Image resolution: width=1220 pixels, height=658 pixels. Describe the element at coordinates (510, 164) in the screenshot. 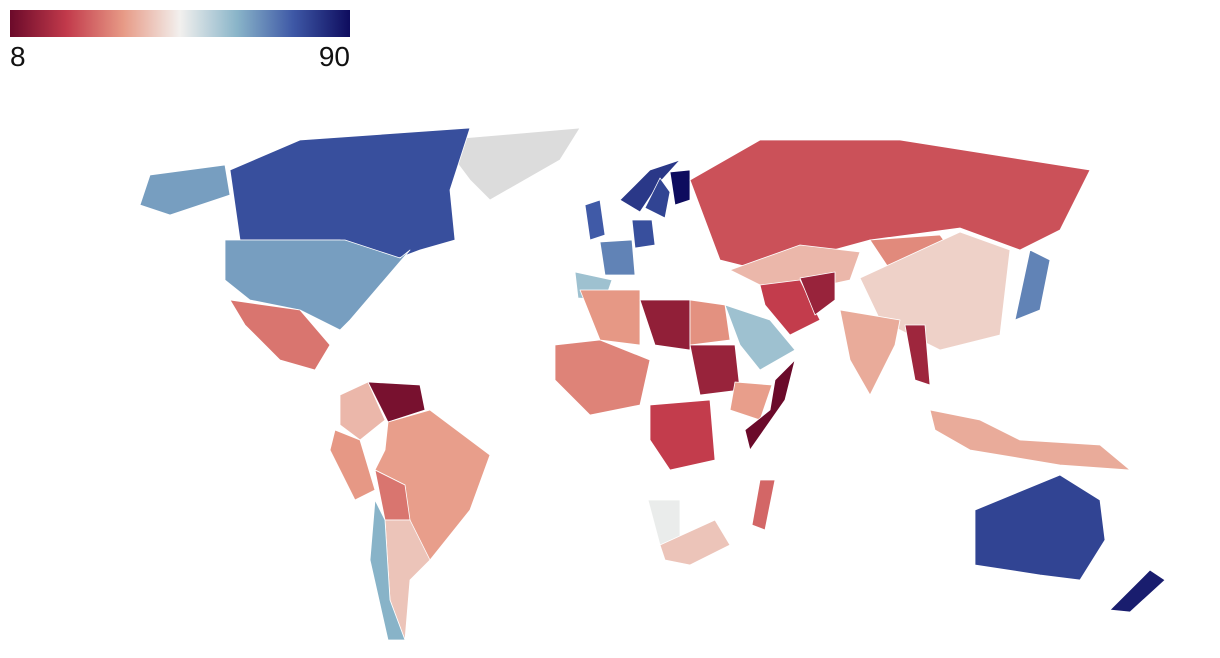

I see `no-data-region` at that location.